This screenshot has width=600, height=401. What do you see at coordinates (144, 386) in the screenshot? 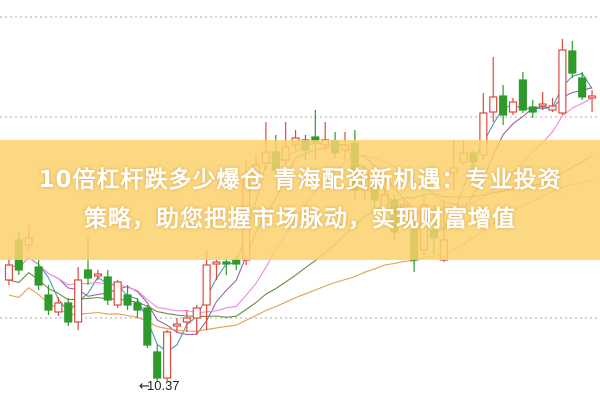
I see `arrow-left-icon: ←` at bounding box center [144, 386].